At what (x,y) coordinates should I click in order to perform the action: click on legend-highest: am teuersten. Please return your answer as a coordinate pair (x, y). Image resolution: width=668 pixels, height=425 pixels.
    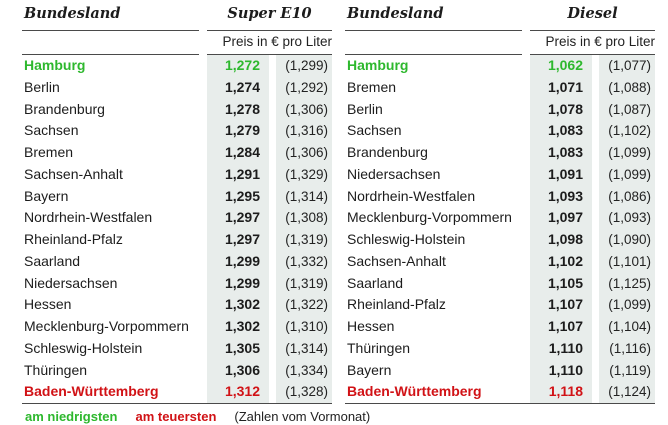
    Looking at the image, I should click on (176, 416).